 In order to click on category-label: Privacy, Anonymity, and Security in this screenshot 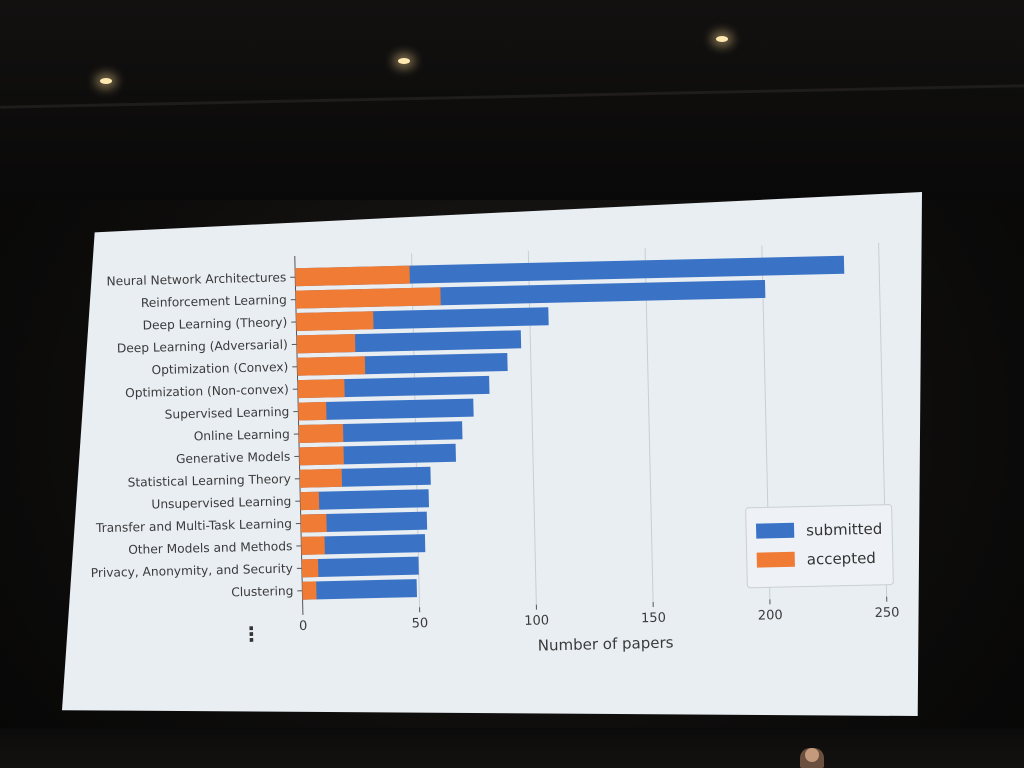, I will do `click(192, 571)`.